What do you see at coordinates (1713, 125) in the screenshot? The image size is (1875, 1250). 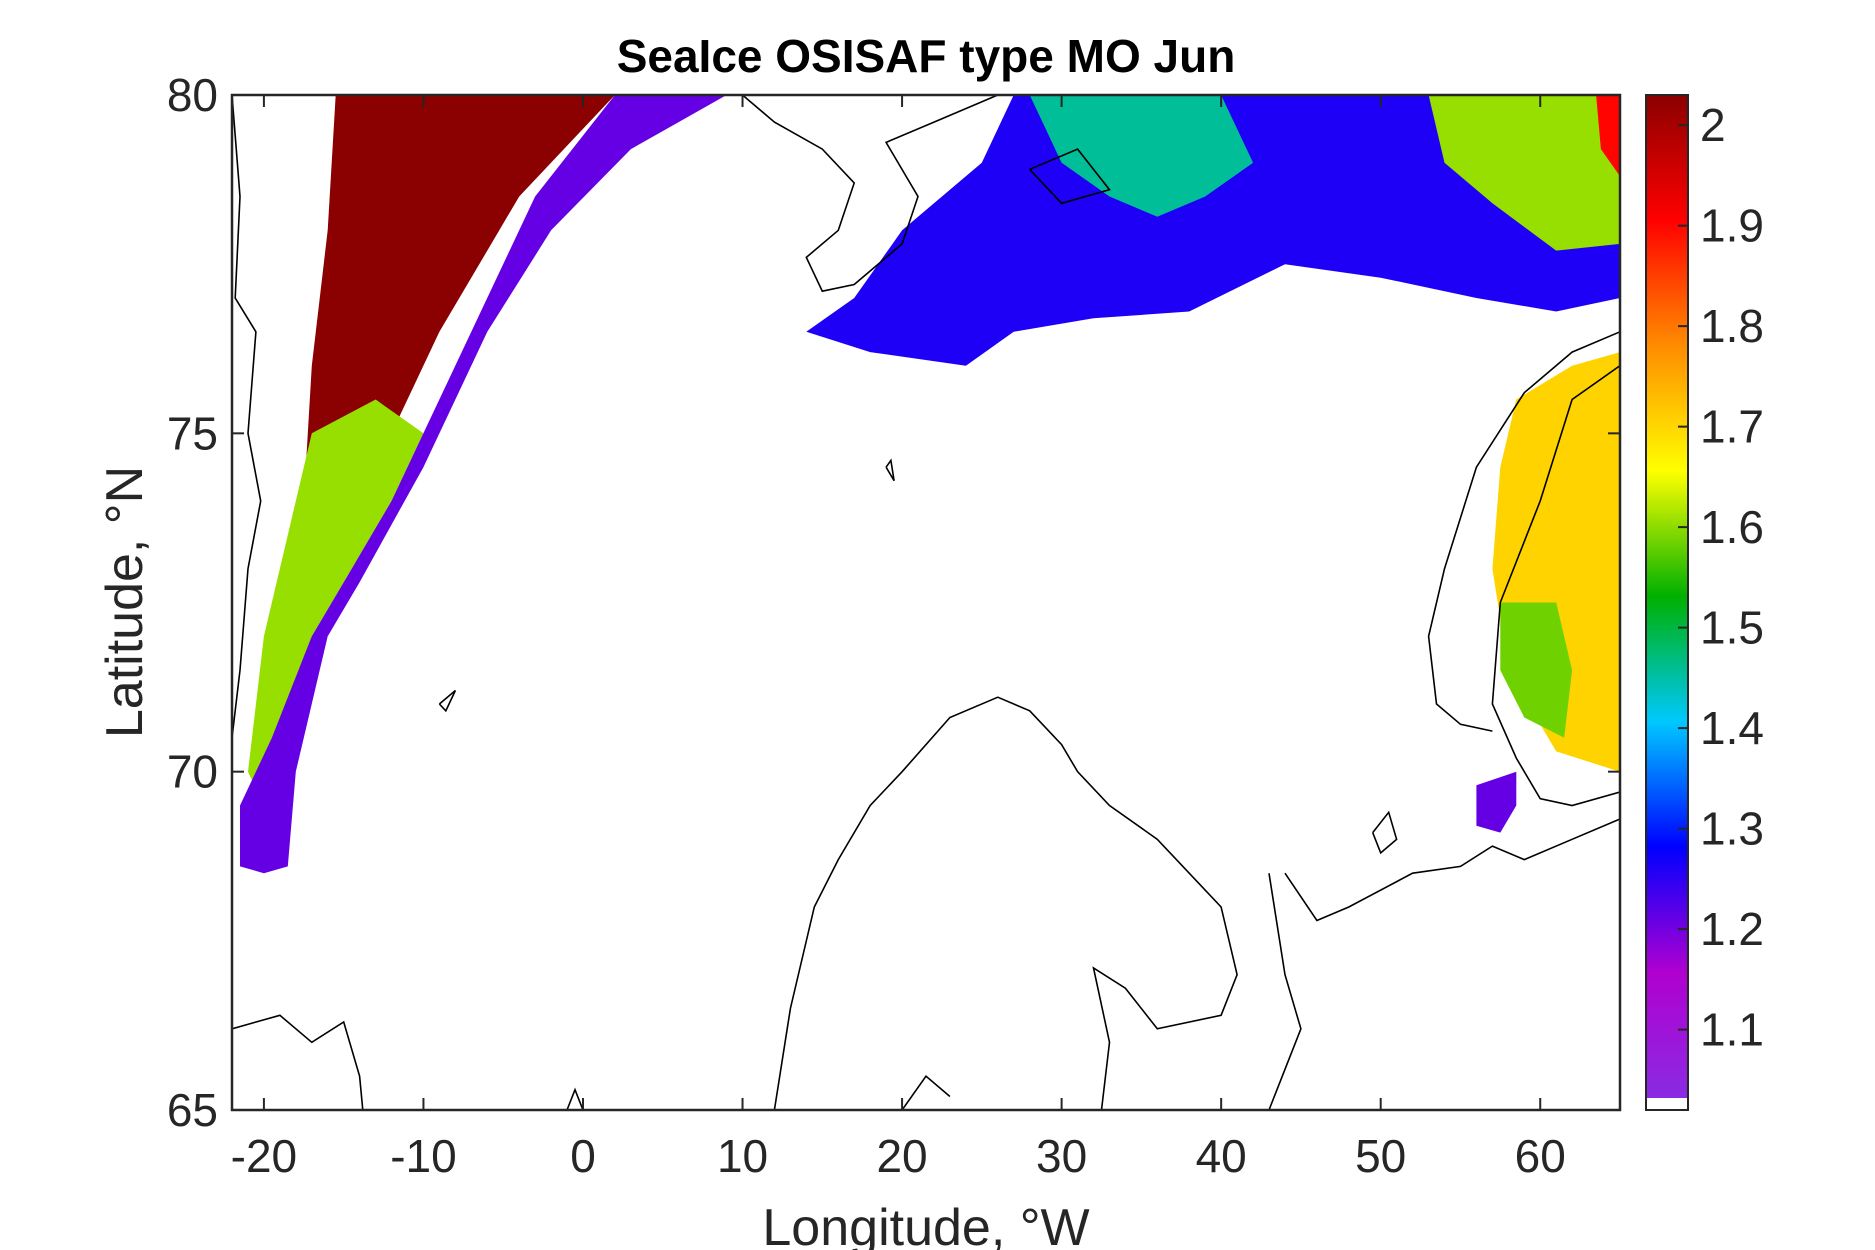 I see `colorbar-tick-label: 2` at bounding box center [1713, 125].